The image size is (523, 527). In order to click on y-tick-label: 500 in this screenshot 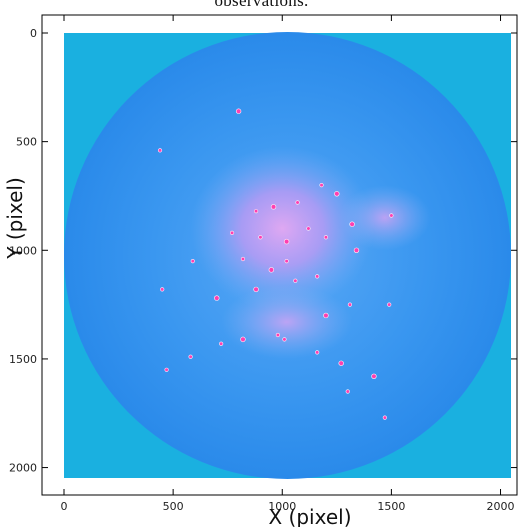, I will do `click(26, 142)`.